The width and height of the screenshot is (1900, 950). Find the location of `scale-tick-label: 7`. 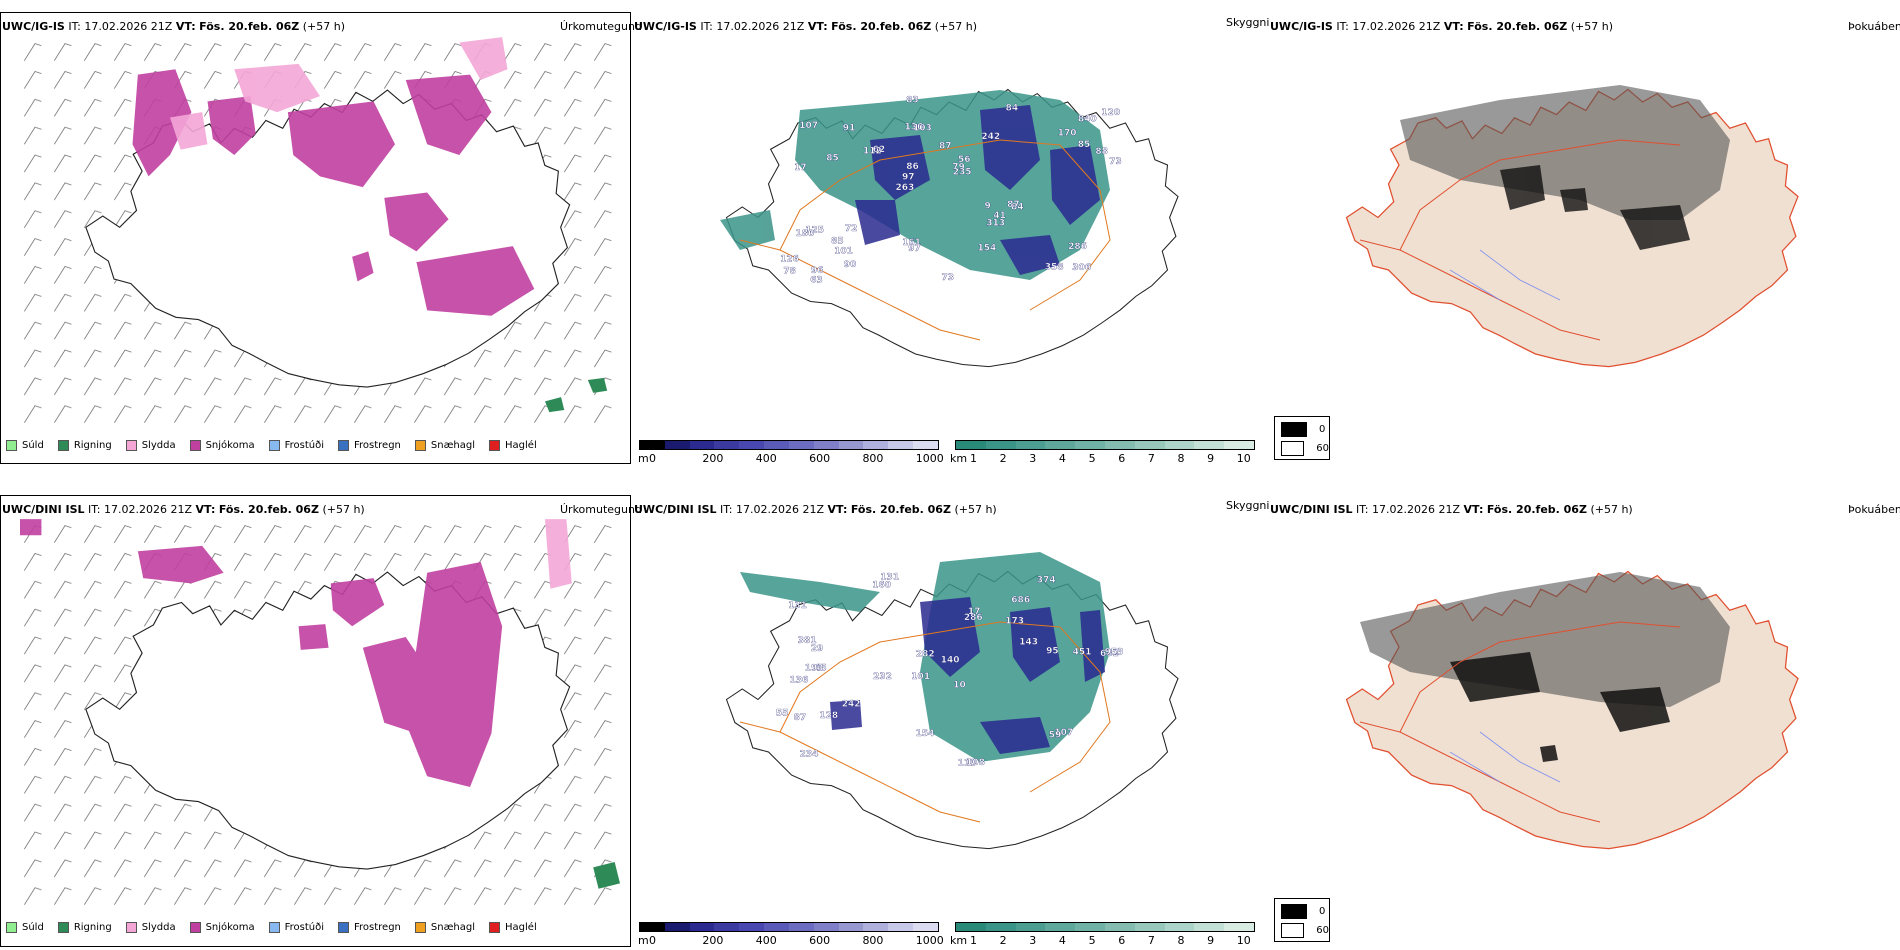

scale-tick-label: 7 is located at coordinates (1151, 458).